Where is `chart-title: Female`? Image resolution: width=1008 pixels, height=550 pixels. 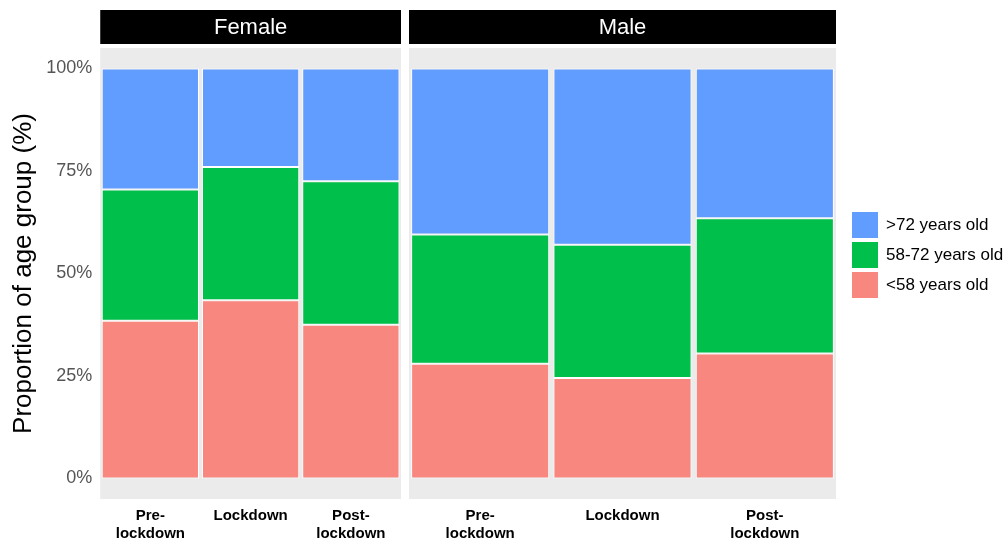 chart-title: Female is located at coordinates (250, 27).